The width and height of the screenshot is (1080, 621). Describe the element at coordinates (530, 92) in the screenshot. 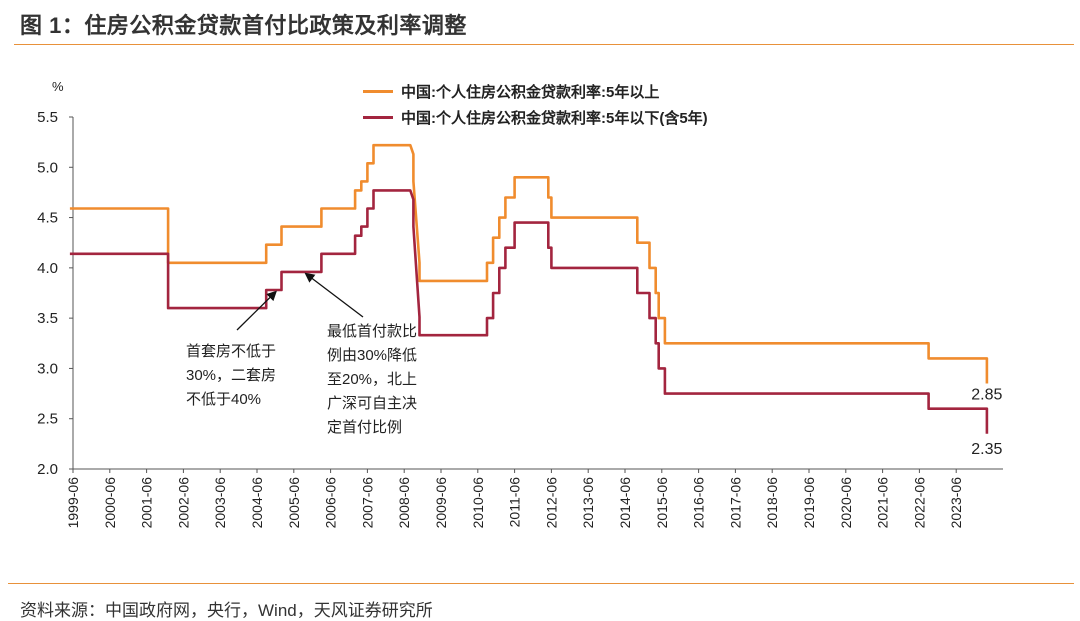

I see `legend-label-over5y: 中国:个人住房公积金贷款利率:5年以上` at that location.